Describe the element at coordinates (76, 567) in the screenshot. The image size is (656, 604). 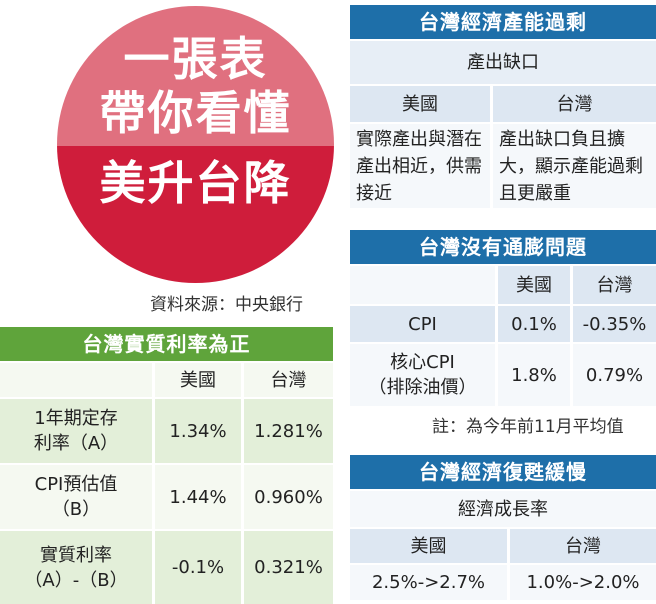
I see `real-rate-row-label: 實質利率 （A）-（B）` at that location.